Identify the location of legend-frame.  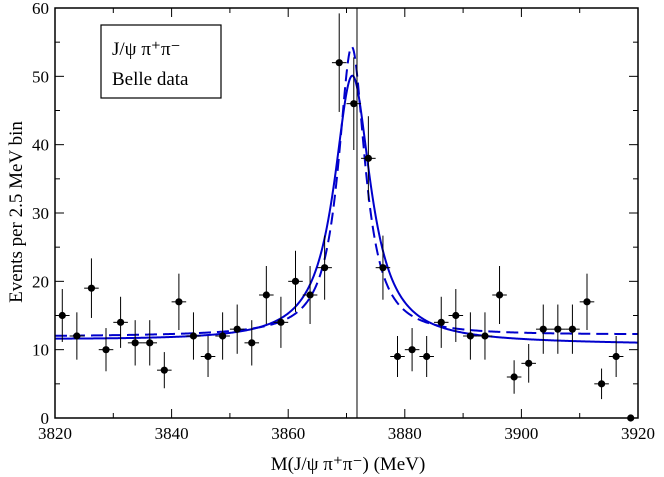
(161, 61).